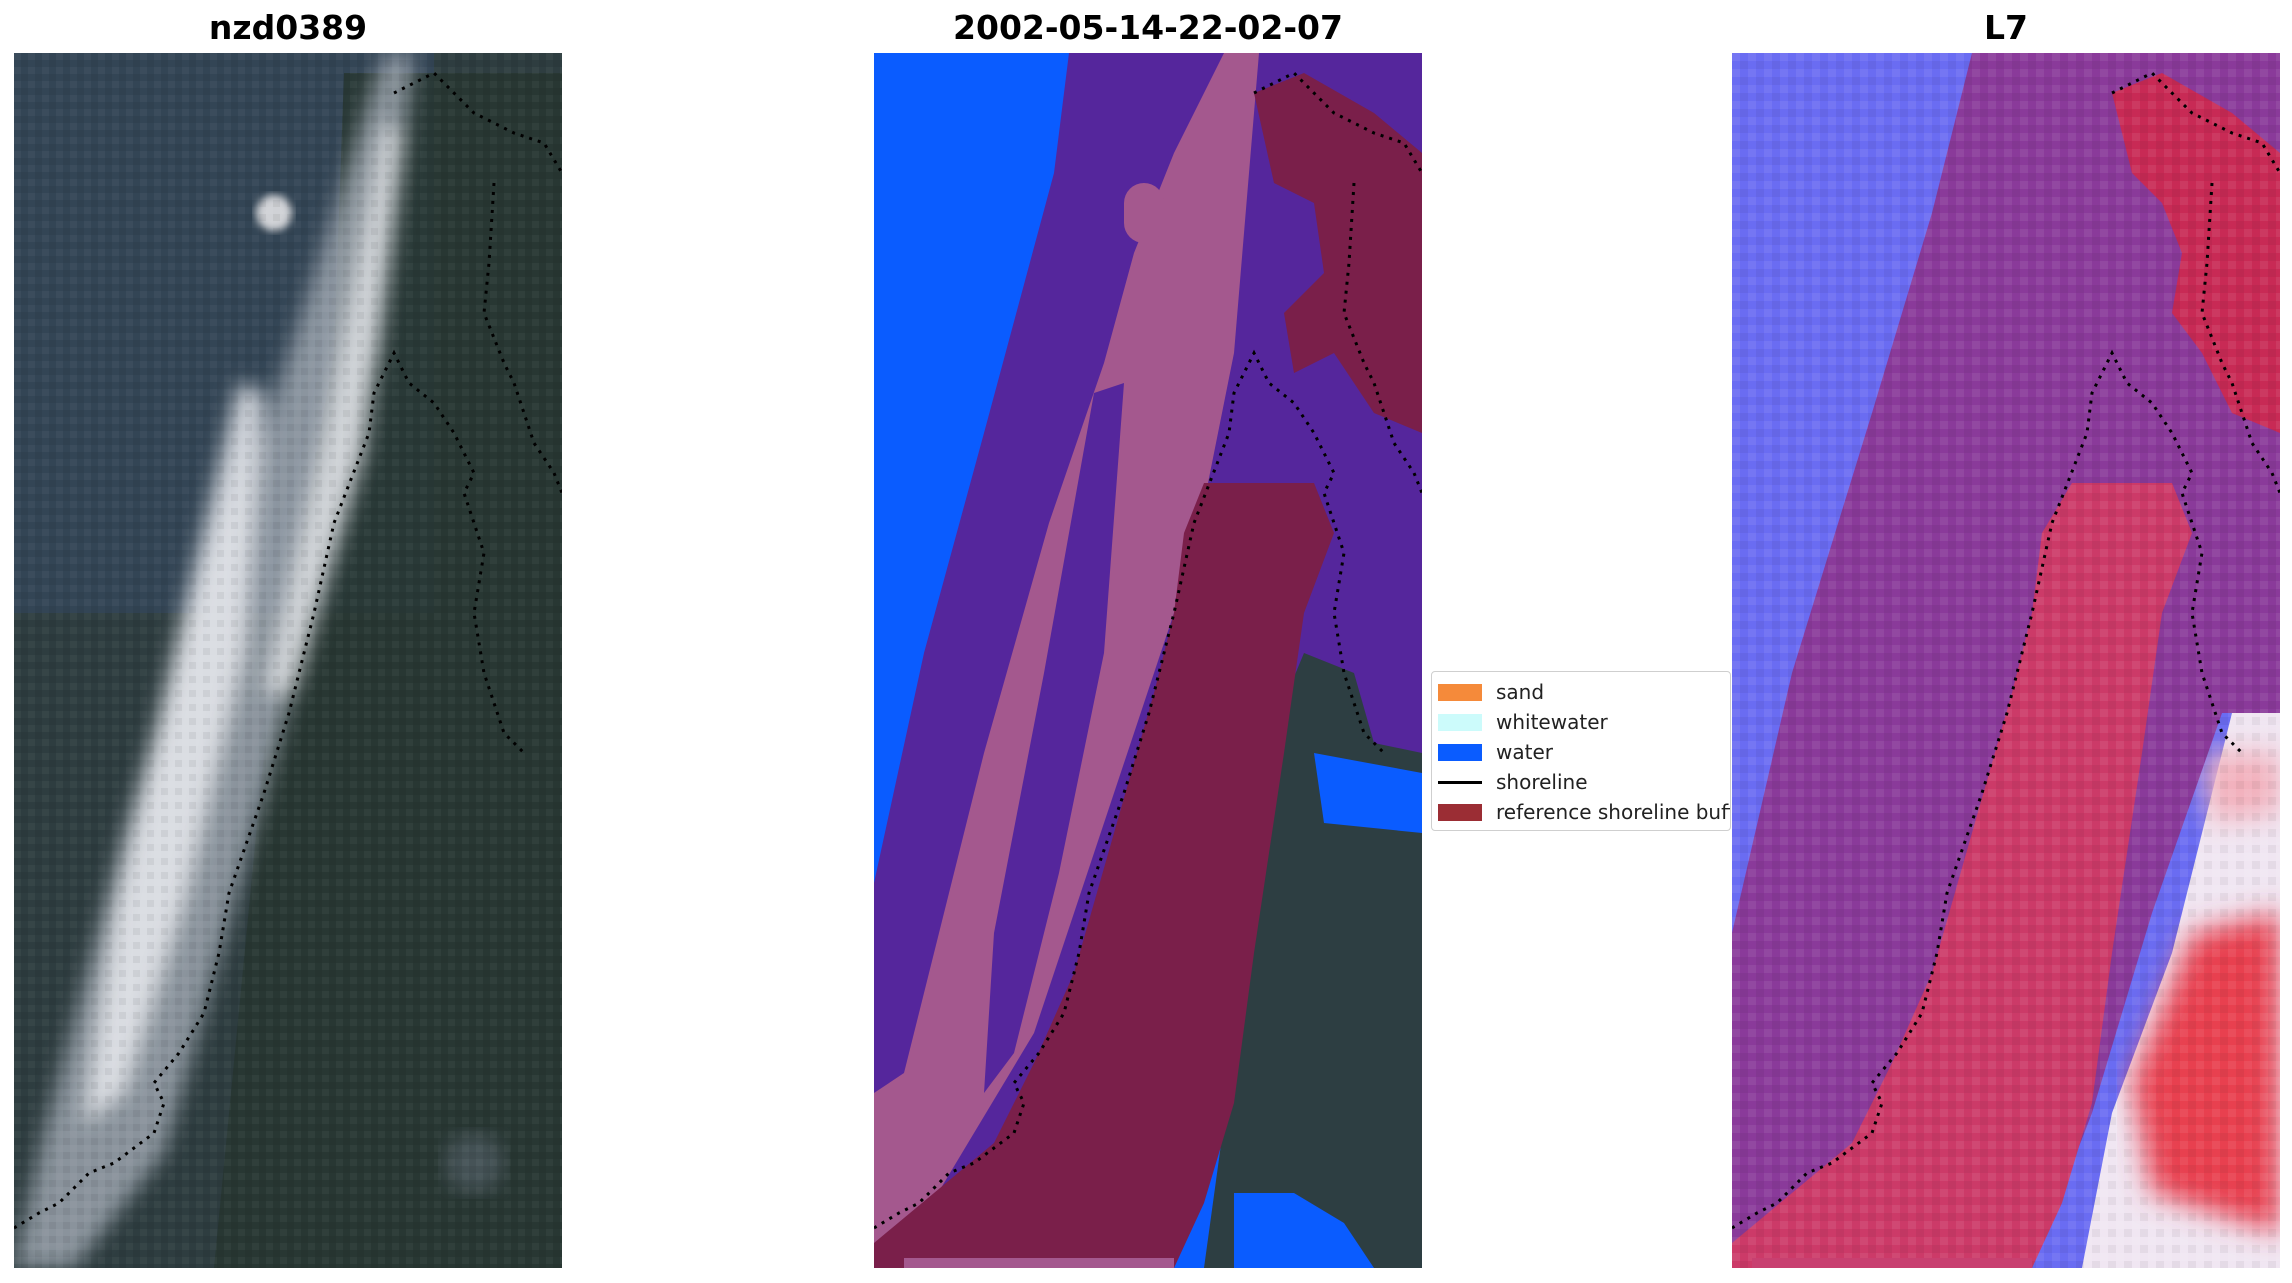  I want to click on panel-title-rgb: nzd0389, so click(288, 27).